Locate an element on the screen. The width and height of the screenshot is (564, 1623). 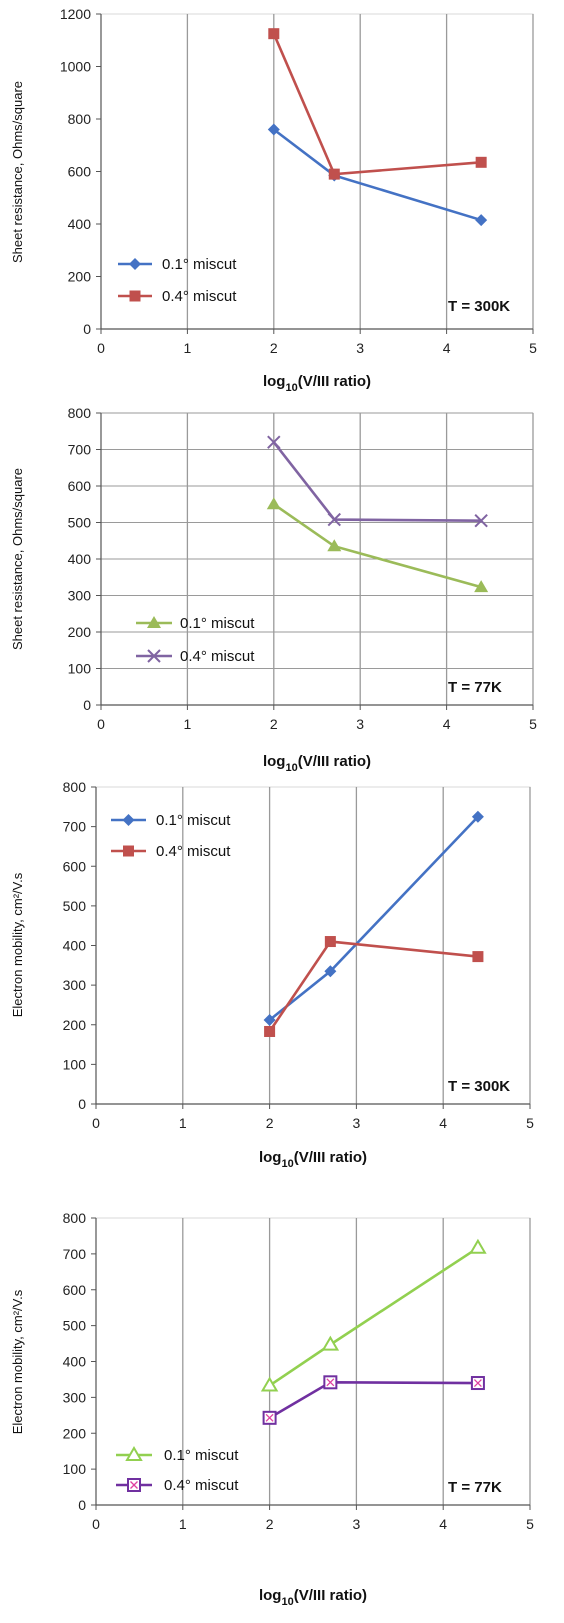
y-tick-label: 1000 is located at coordinates (75, 67).